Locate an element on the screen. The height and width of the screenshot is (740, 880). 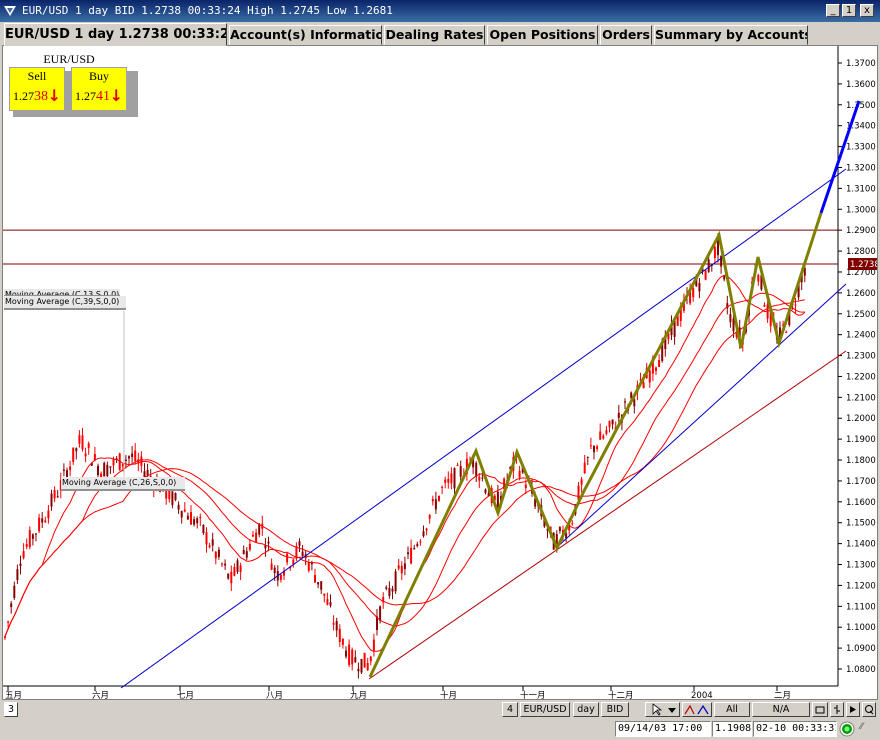
zoom-in-button is located at coordinates (820, 709).